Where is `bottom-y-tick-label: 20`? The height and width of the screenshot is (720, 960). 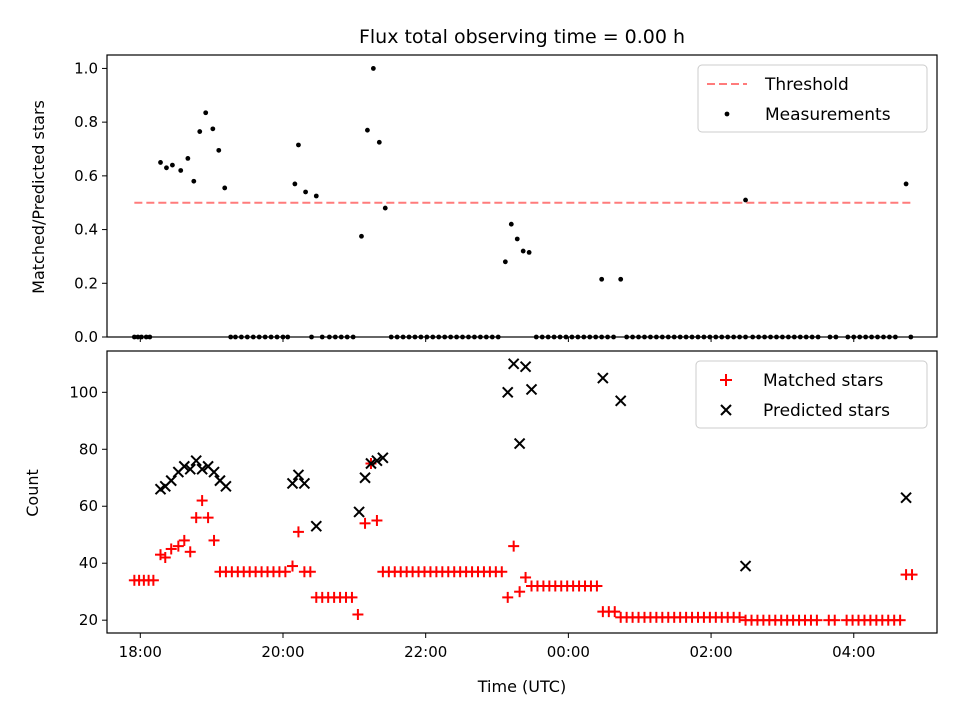
bottom-y-tick-label: 20 is located at coordinates (88, 620).